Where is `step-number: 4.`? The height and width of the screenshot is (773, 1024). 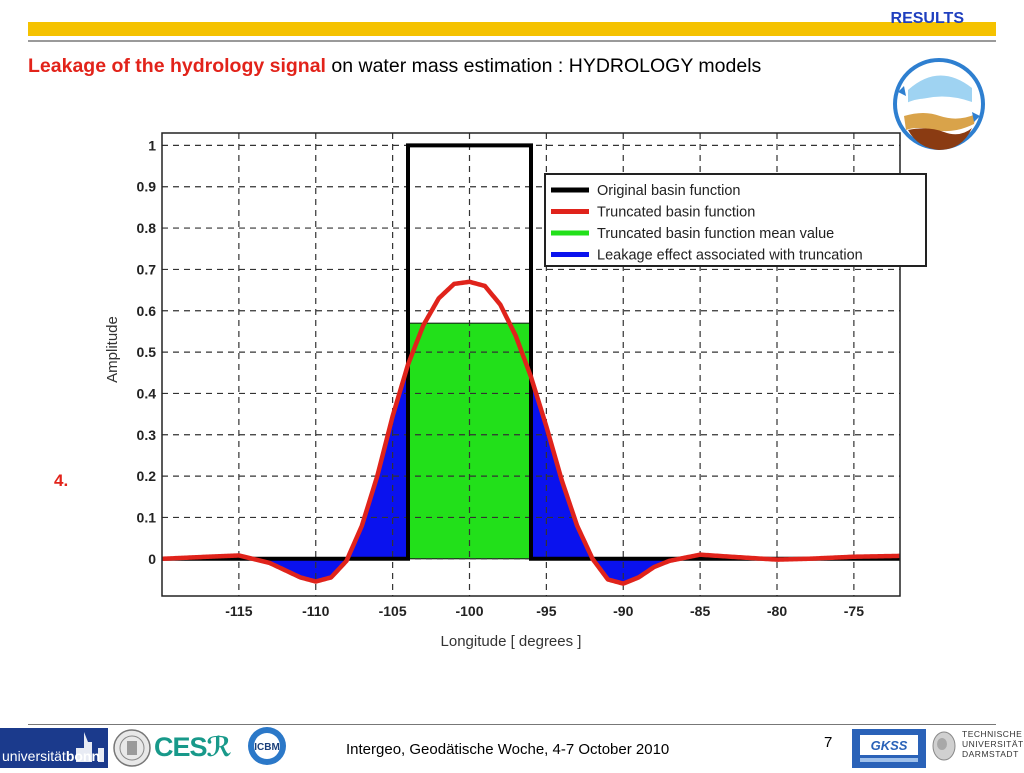 step-number: 4. is located at coordinates (61, 480).